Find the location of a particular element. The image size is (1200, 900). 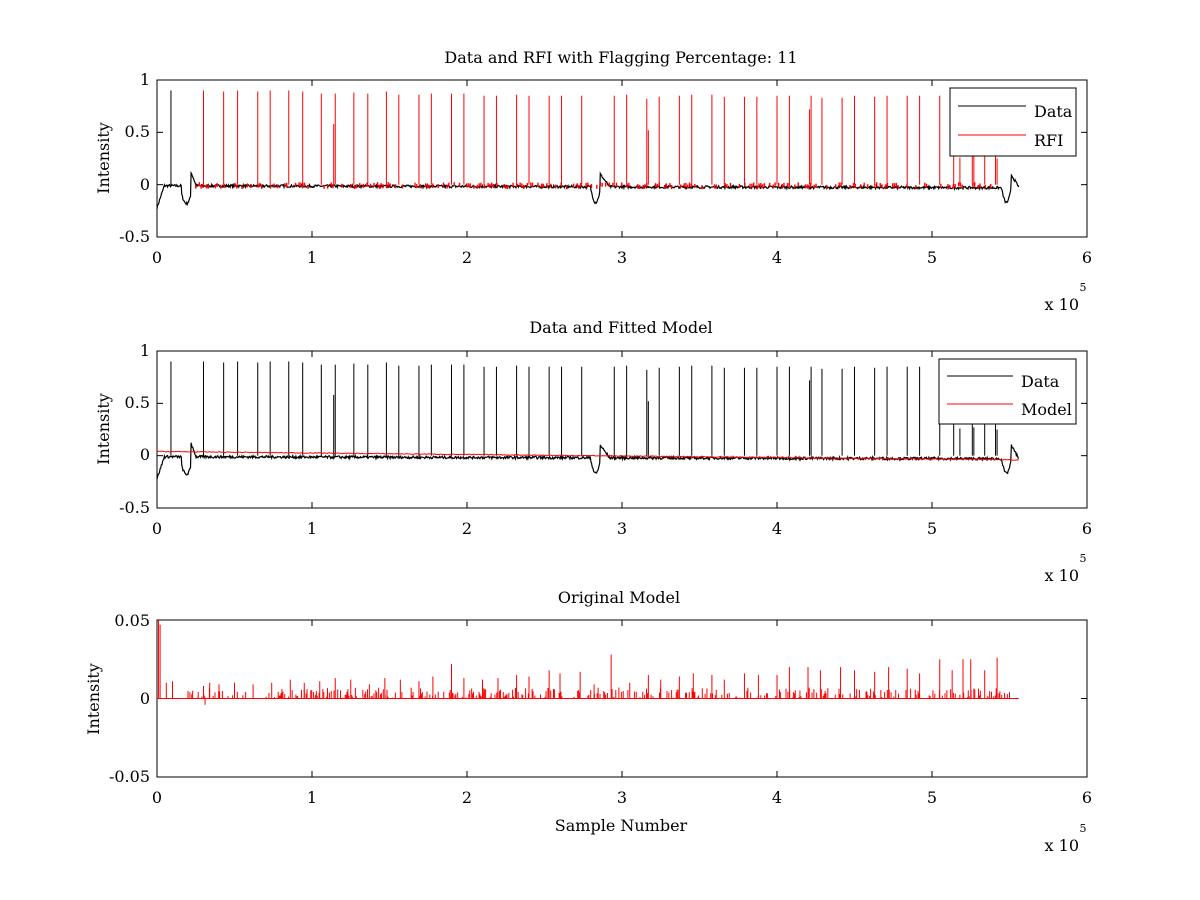

legend-label-model: Model is located at coordinates (1046, 409).